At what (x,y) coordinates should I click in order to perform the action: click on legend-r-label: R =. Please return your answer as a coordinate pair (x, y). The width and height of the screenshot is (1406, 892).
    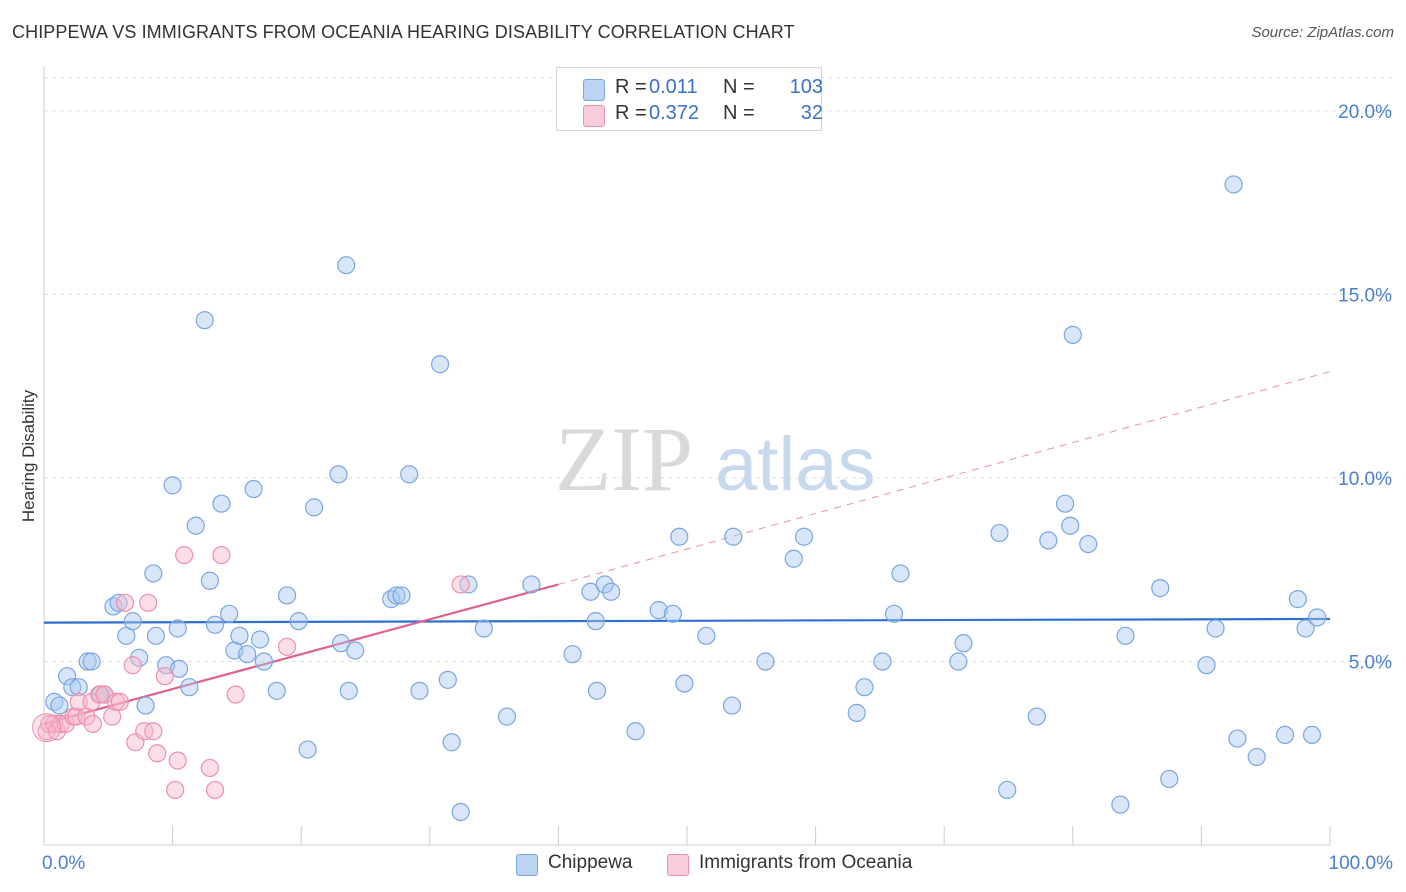
    Looking at the image, I should click on (631, 87).